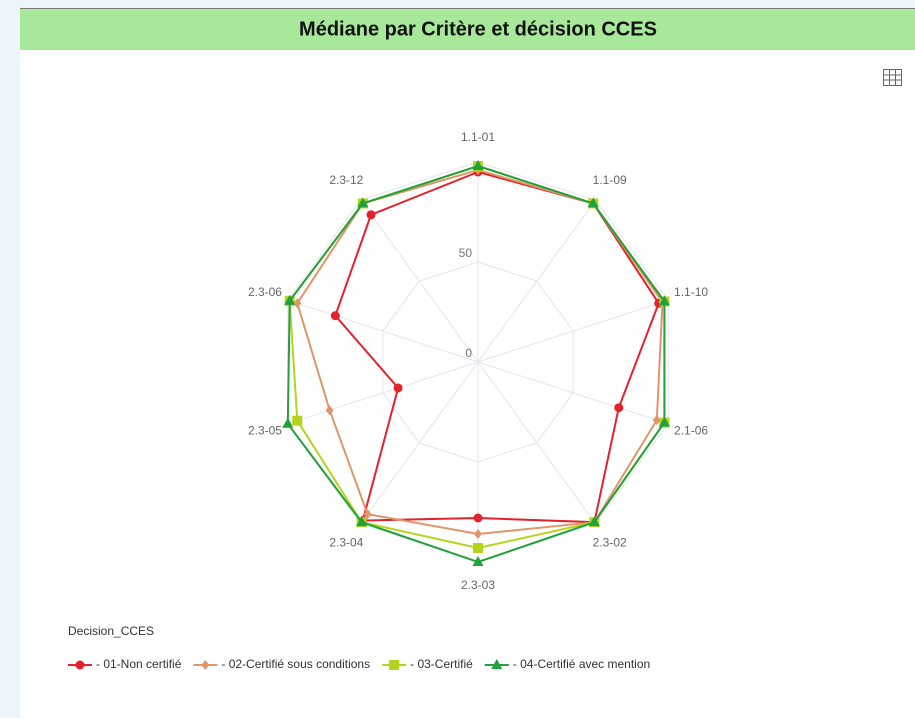  I want to click on axis-label: 2.3-03, so click(478, 585).